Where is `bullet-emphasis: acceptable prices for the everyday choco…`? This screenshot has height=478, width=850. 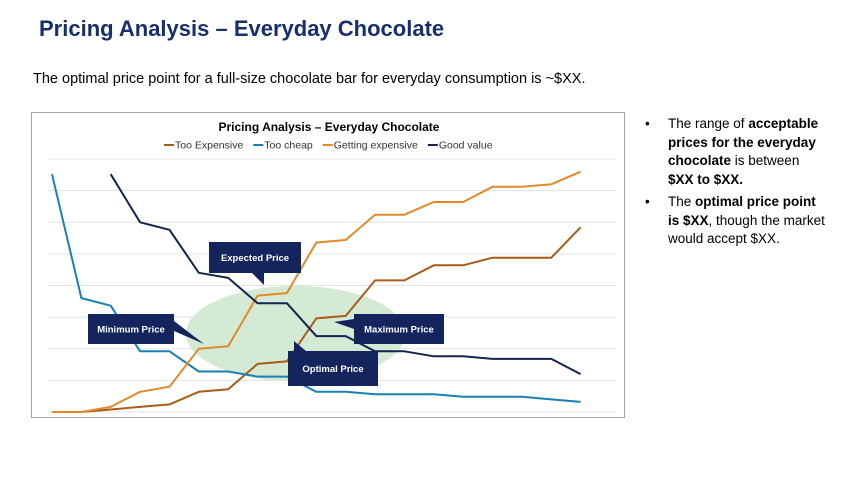 bullet-emphasis: acceptable prices for the everyday choco… is located at coordinates (743, 142).